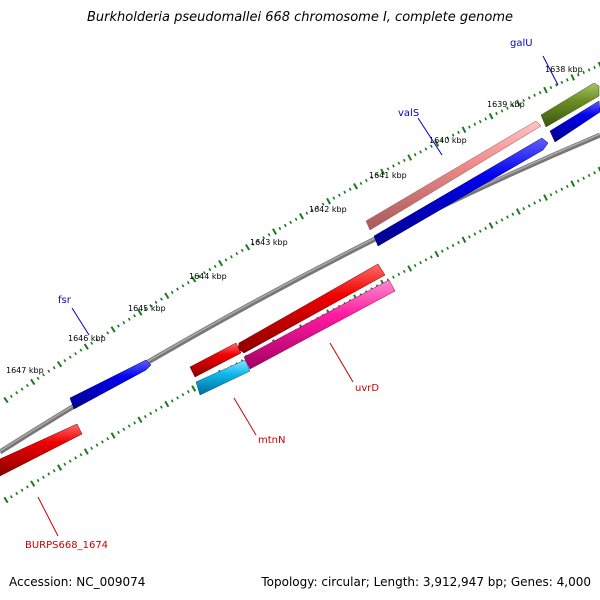 This screenshot has width=600, height=600. I want to click on tick-label: 1643 kbp, so click(269, 242).